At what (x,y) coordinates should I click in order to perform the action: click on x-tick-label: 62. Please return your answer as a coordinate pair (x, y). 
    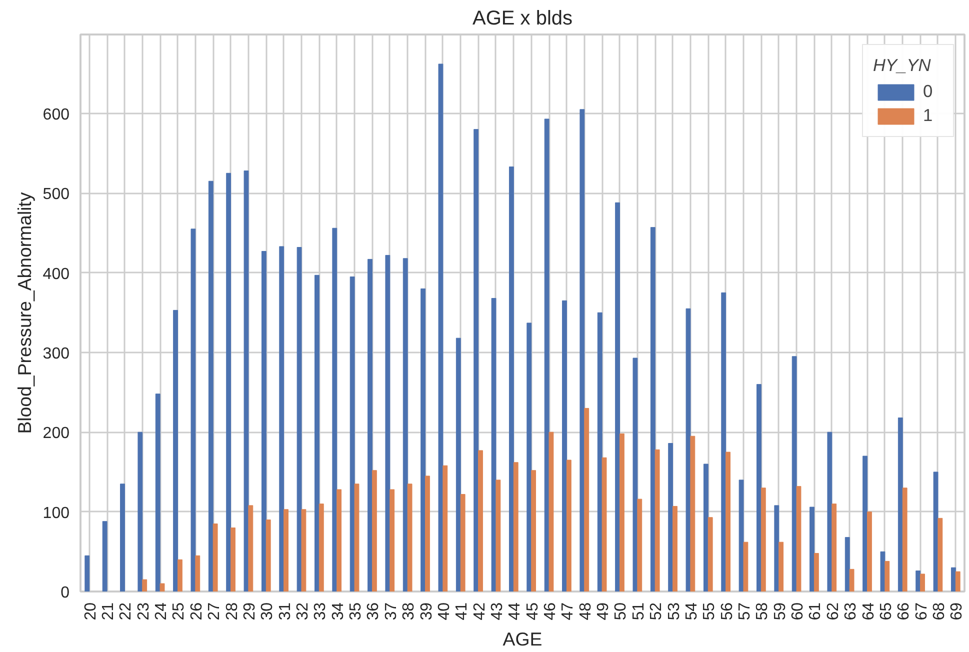
    Looking at the image, I should click on (833, 611).